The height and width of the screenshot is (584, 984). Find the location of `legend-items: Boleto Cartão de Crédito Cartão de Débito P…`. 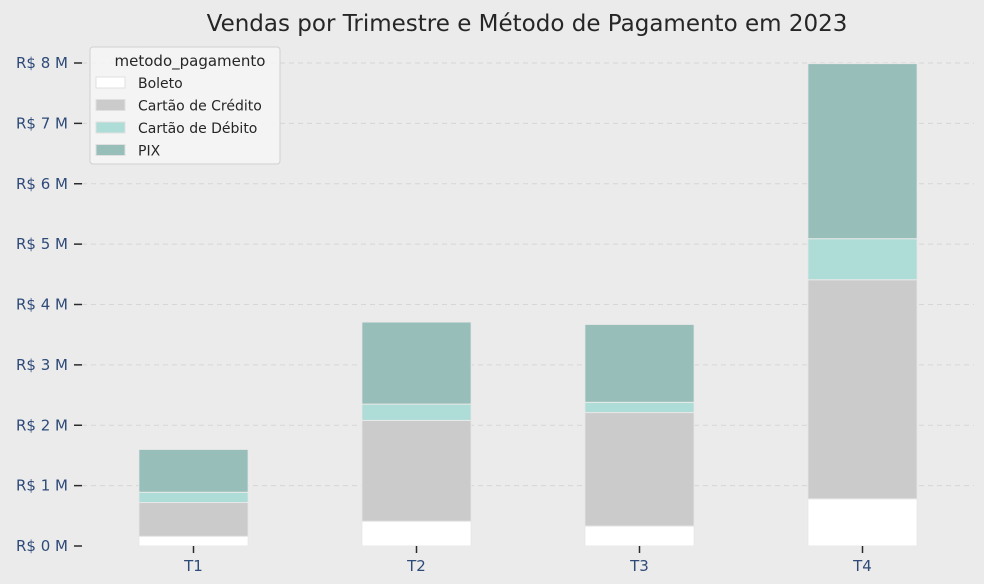

legend-items: Boleto Cartão de Crédito Cartão de Débito P… is located at coordinates (178, 118).